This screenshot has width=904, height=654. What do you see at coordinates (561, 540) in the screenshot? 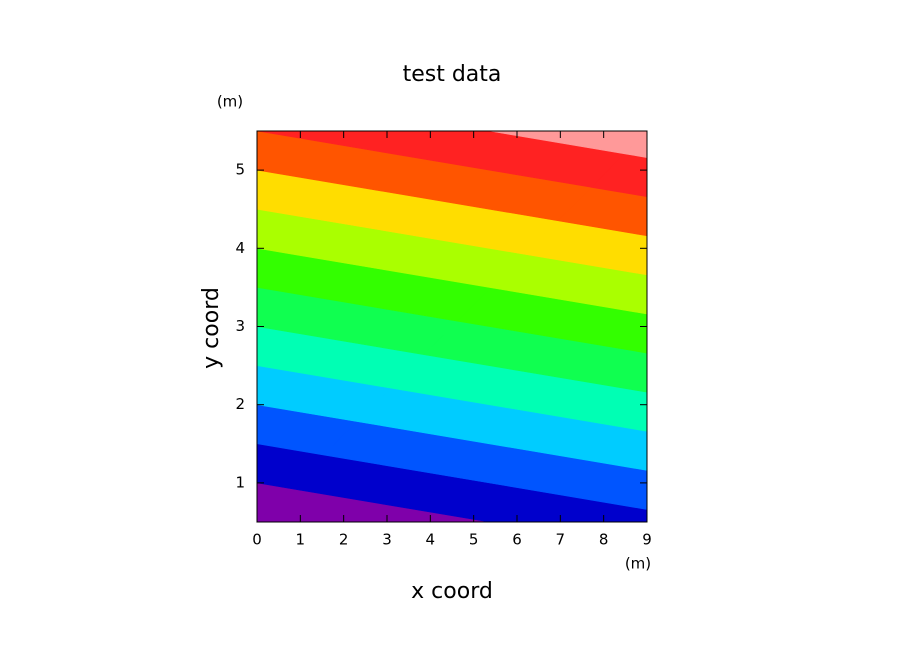
I see `x-tick-label: 7` at bounding box center [561, 540].